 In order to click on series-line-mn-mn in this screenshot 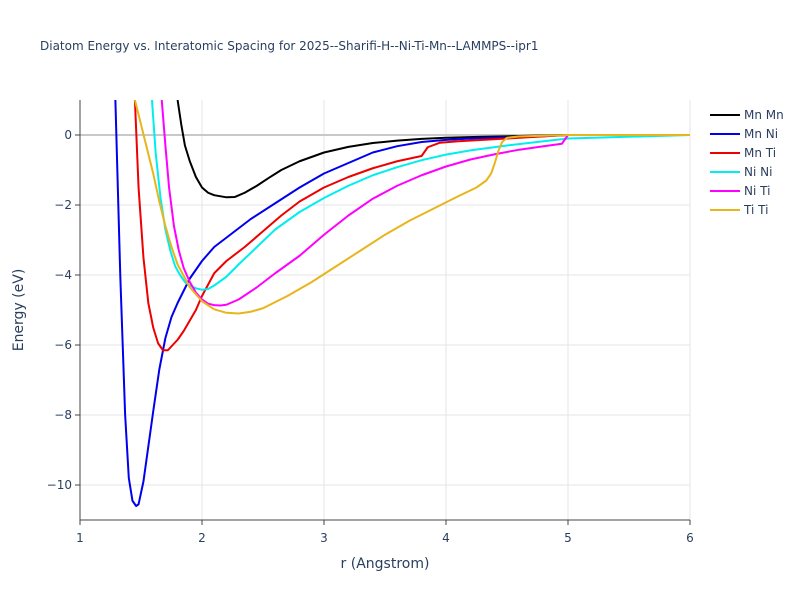, I will do `click(433, 149)`.